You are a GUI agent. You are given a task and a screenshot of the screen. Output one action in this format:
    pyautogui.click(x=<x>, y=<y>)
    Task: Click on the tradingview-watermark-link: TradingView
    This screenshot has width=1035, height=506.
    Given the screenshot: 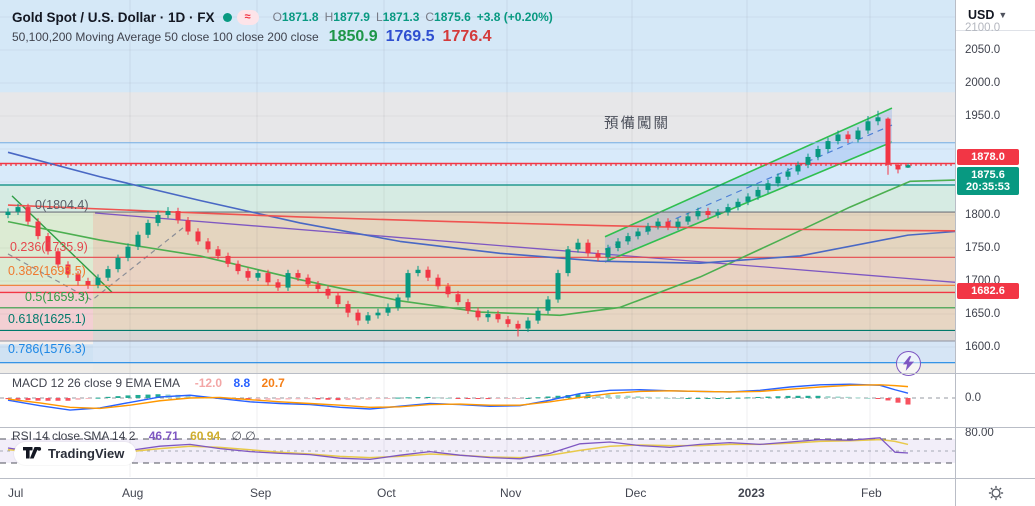 What is the action you would take?
    pyautogui.click(x=75, y=453)
    